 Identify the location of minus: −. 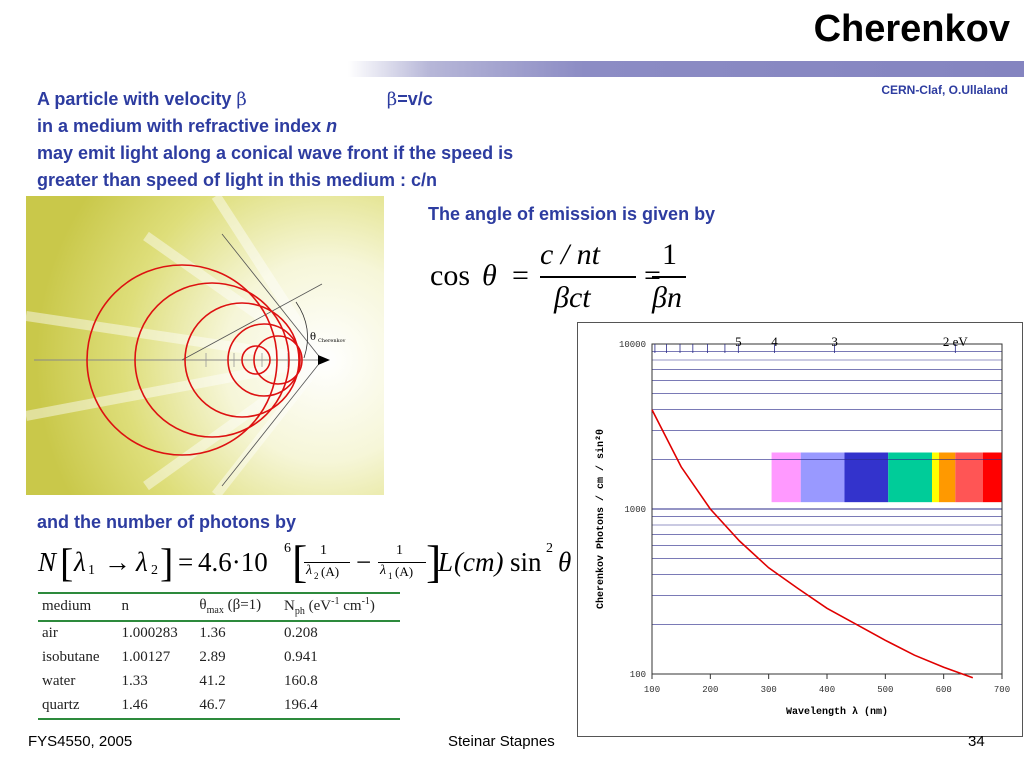
(364, 562).